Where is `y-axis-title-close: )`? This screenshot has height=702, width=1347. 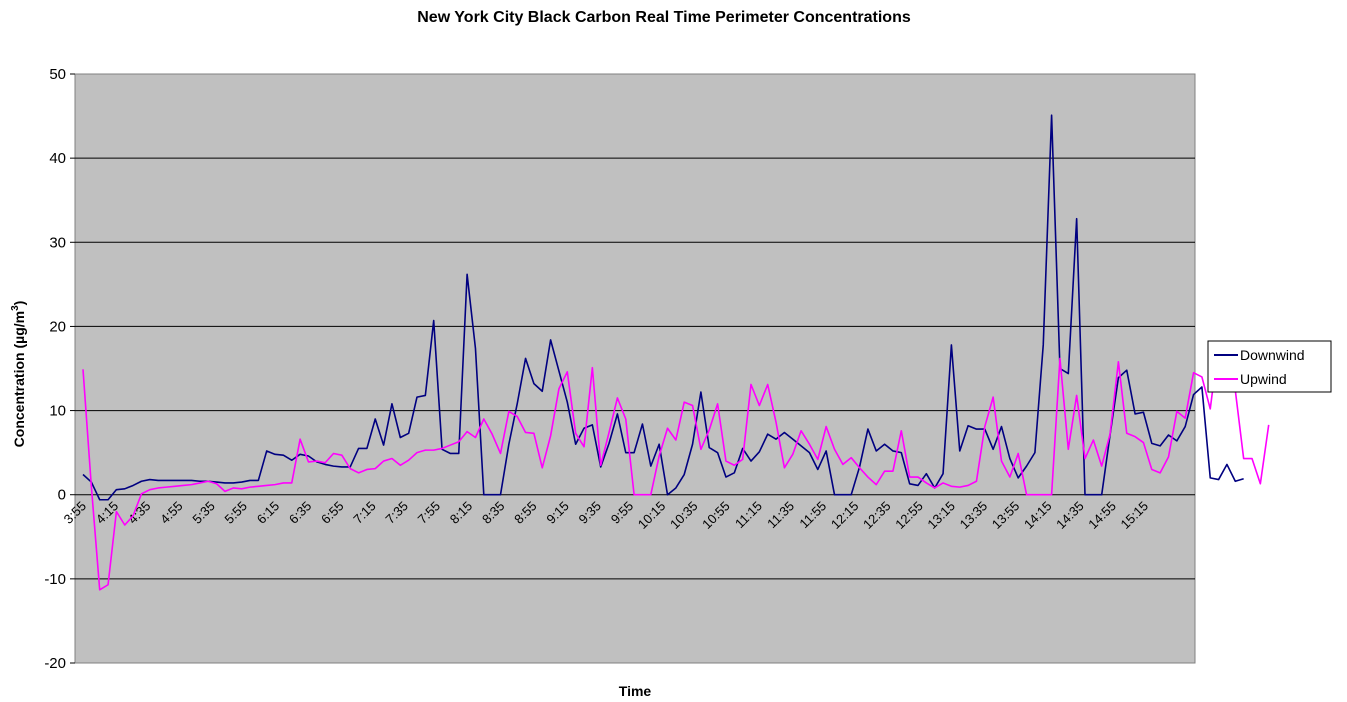
y-axis-title-close: ) is located at coordinates (19, 303).